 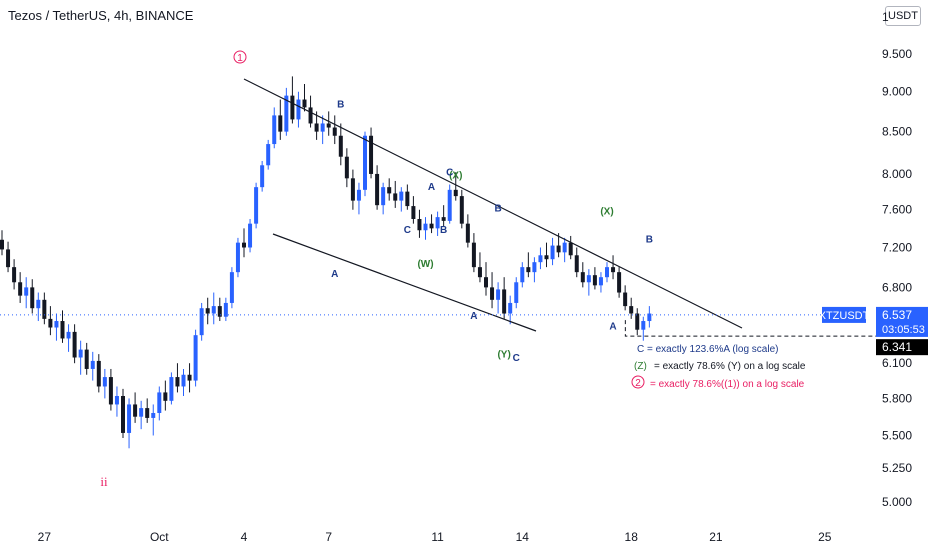 What do you see at coordinates (897, 287) in the screenshot?
I see `price-tick-label: 6.800` at bounding box center [897, 287].